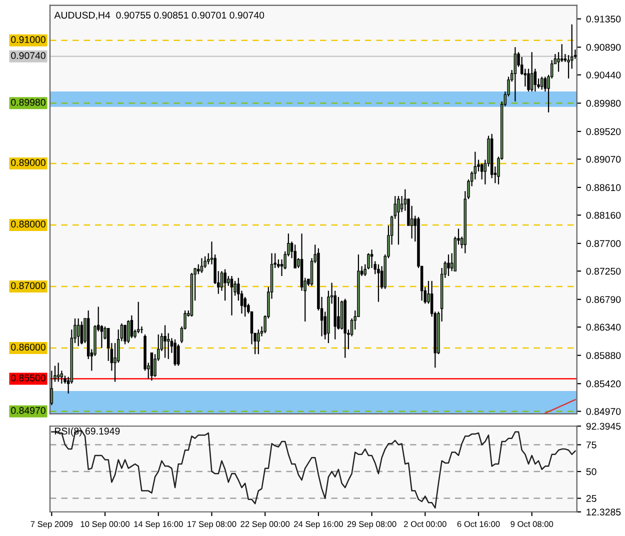 Image resolution: width=625 pixels, height=536 pixels. Describe the element at coordinates (603, 411) in the screenshot. I see `y-tick-label: 0.84970` at that location.